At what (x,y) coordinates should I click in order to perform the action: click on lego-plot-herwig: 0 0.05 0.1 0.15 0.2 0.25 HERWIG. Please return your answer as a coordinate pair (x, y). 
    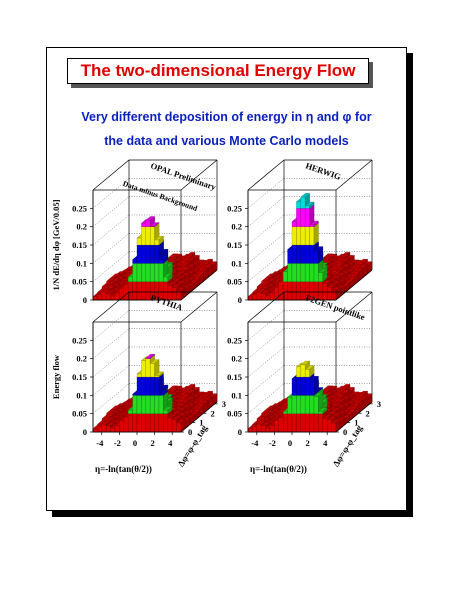
    Looking at the image, I should click on (300, 232).